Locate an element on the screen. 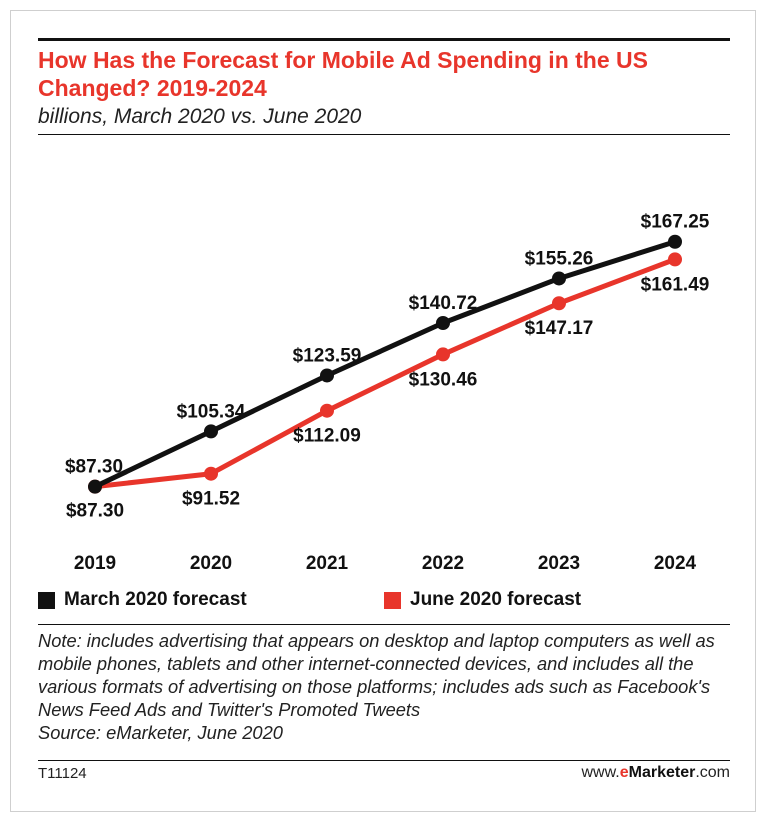 Image resolution: width=768 pixels, height=826 pixels. emarketer-logo: www.eMarketer.com is located at coordinates (655, 773).